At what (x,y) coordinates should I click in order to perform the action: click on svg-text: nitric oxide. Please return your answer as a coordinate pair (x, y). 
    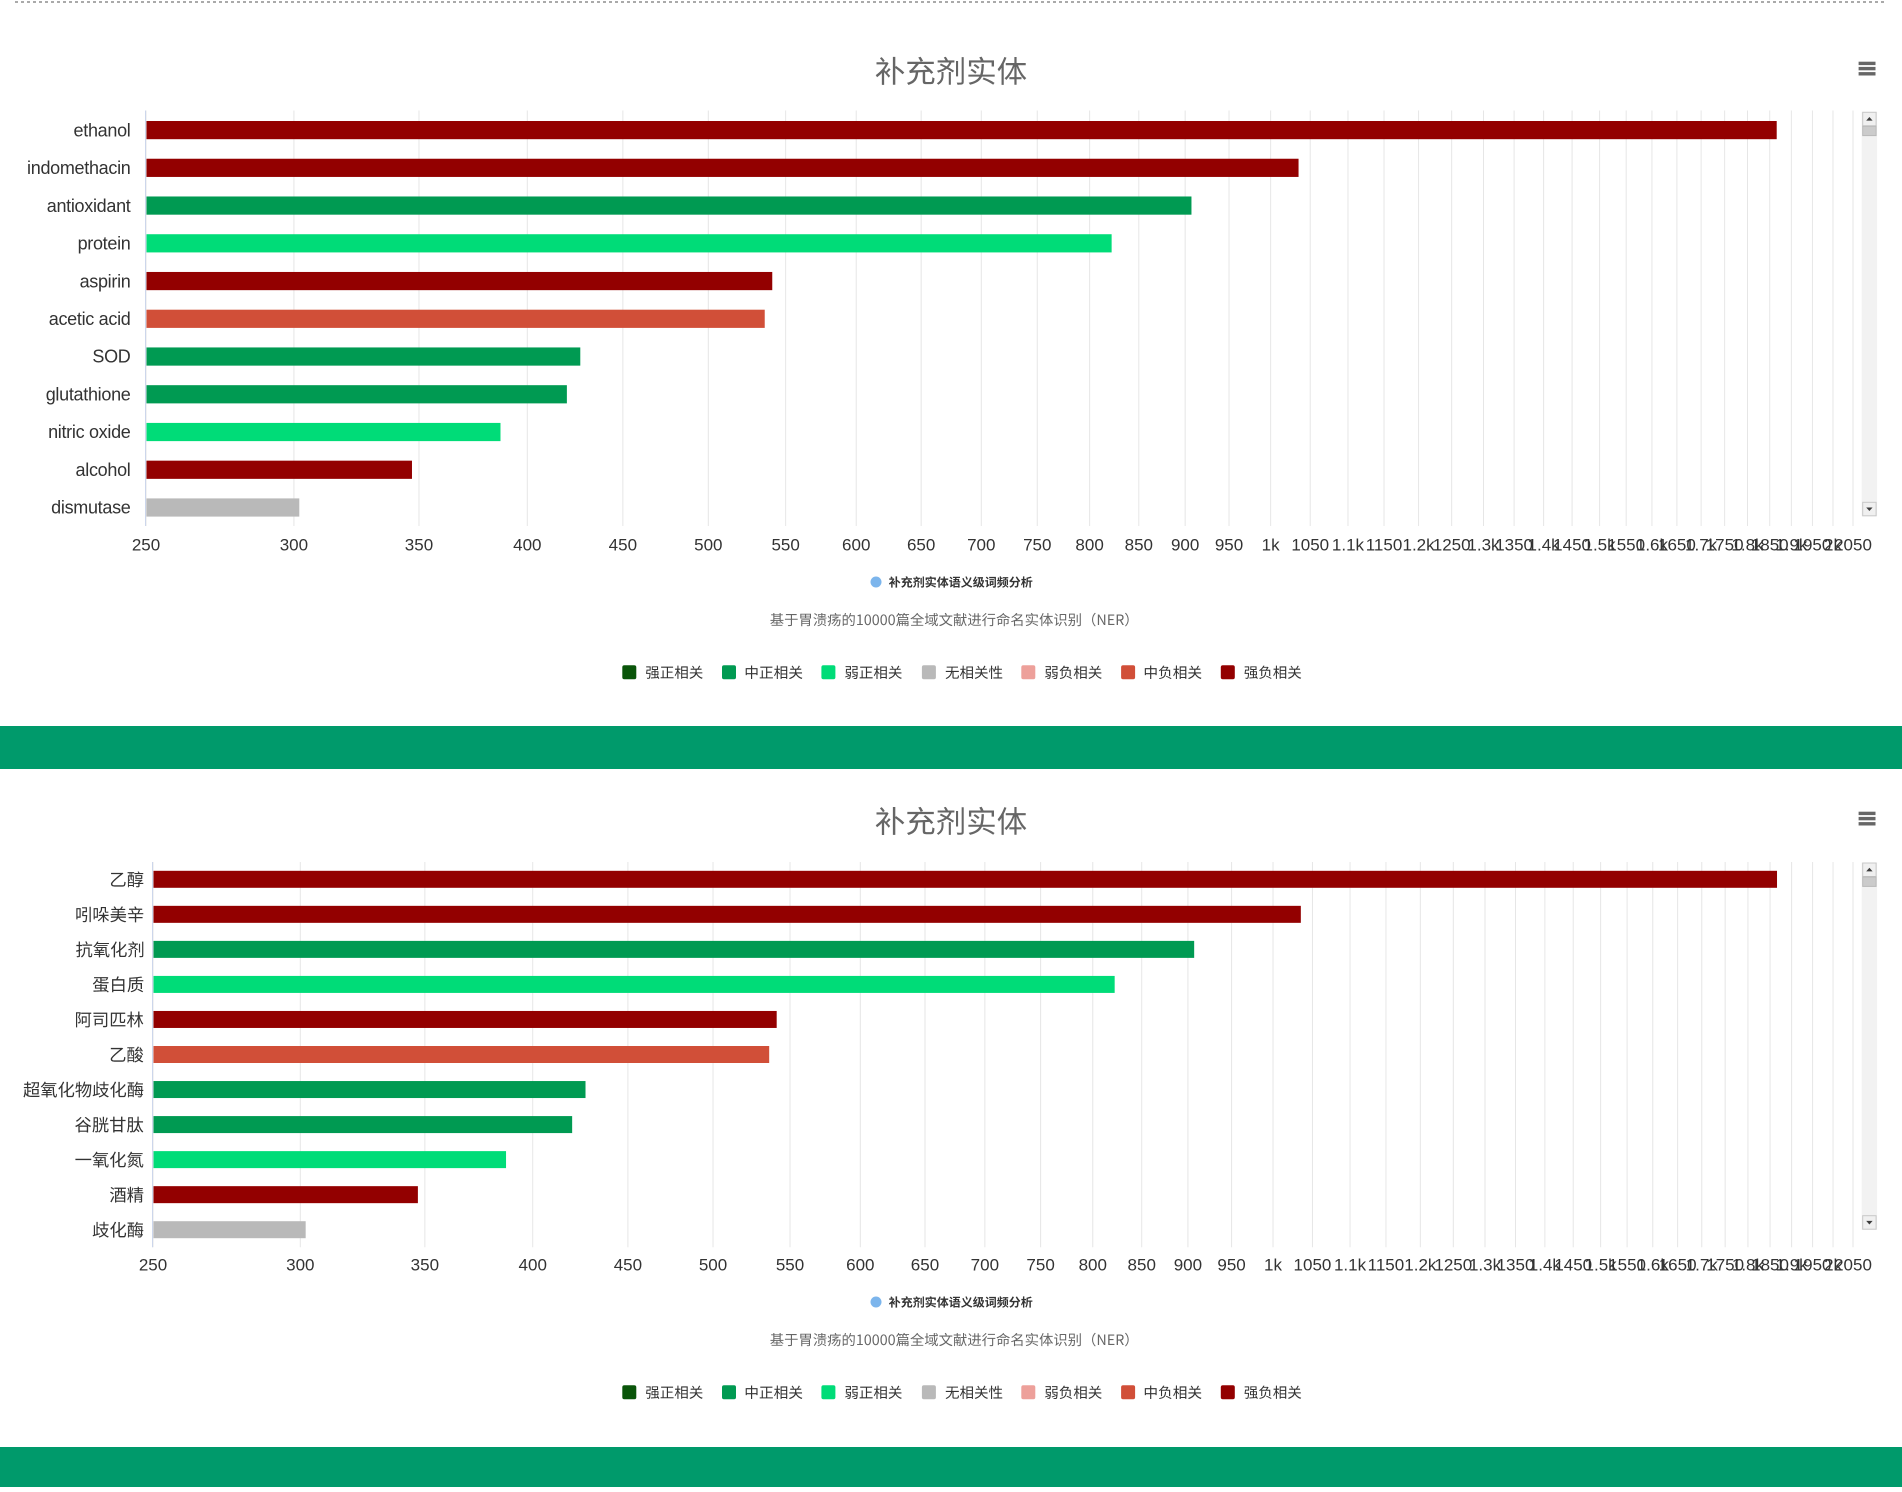
    Looking at the image, I should click on (89, 432).